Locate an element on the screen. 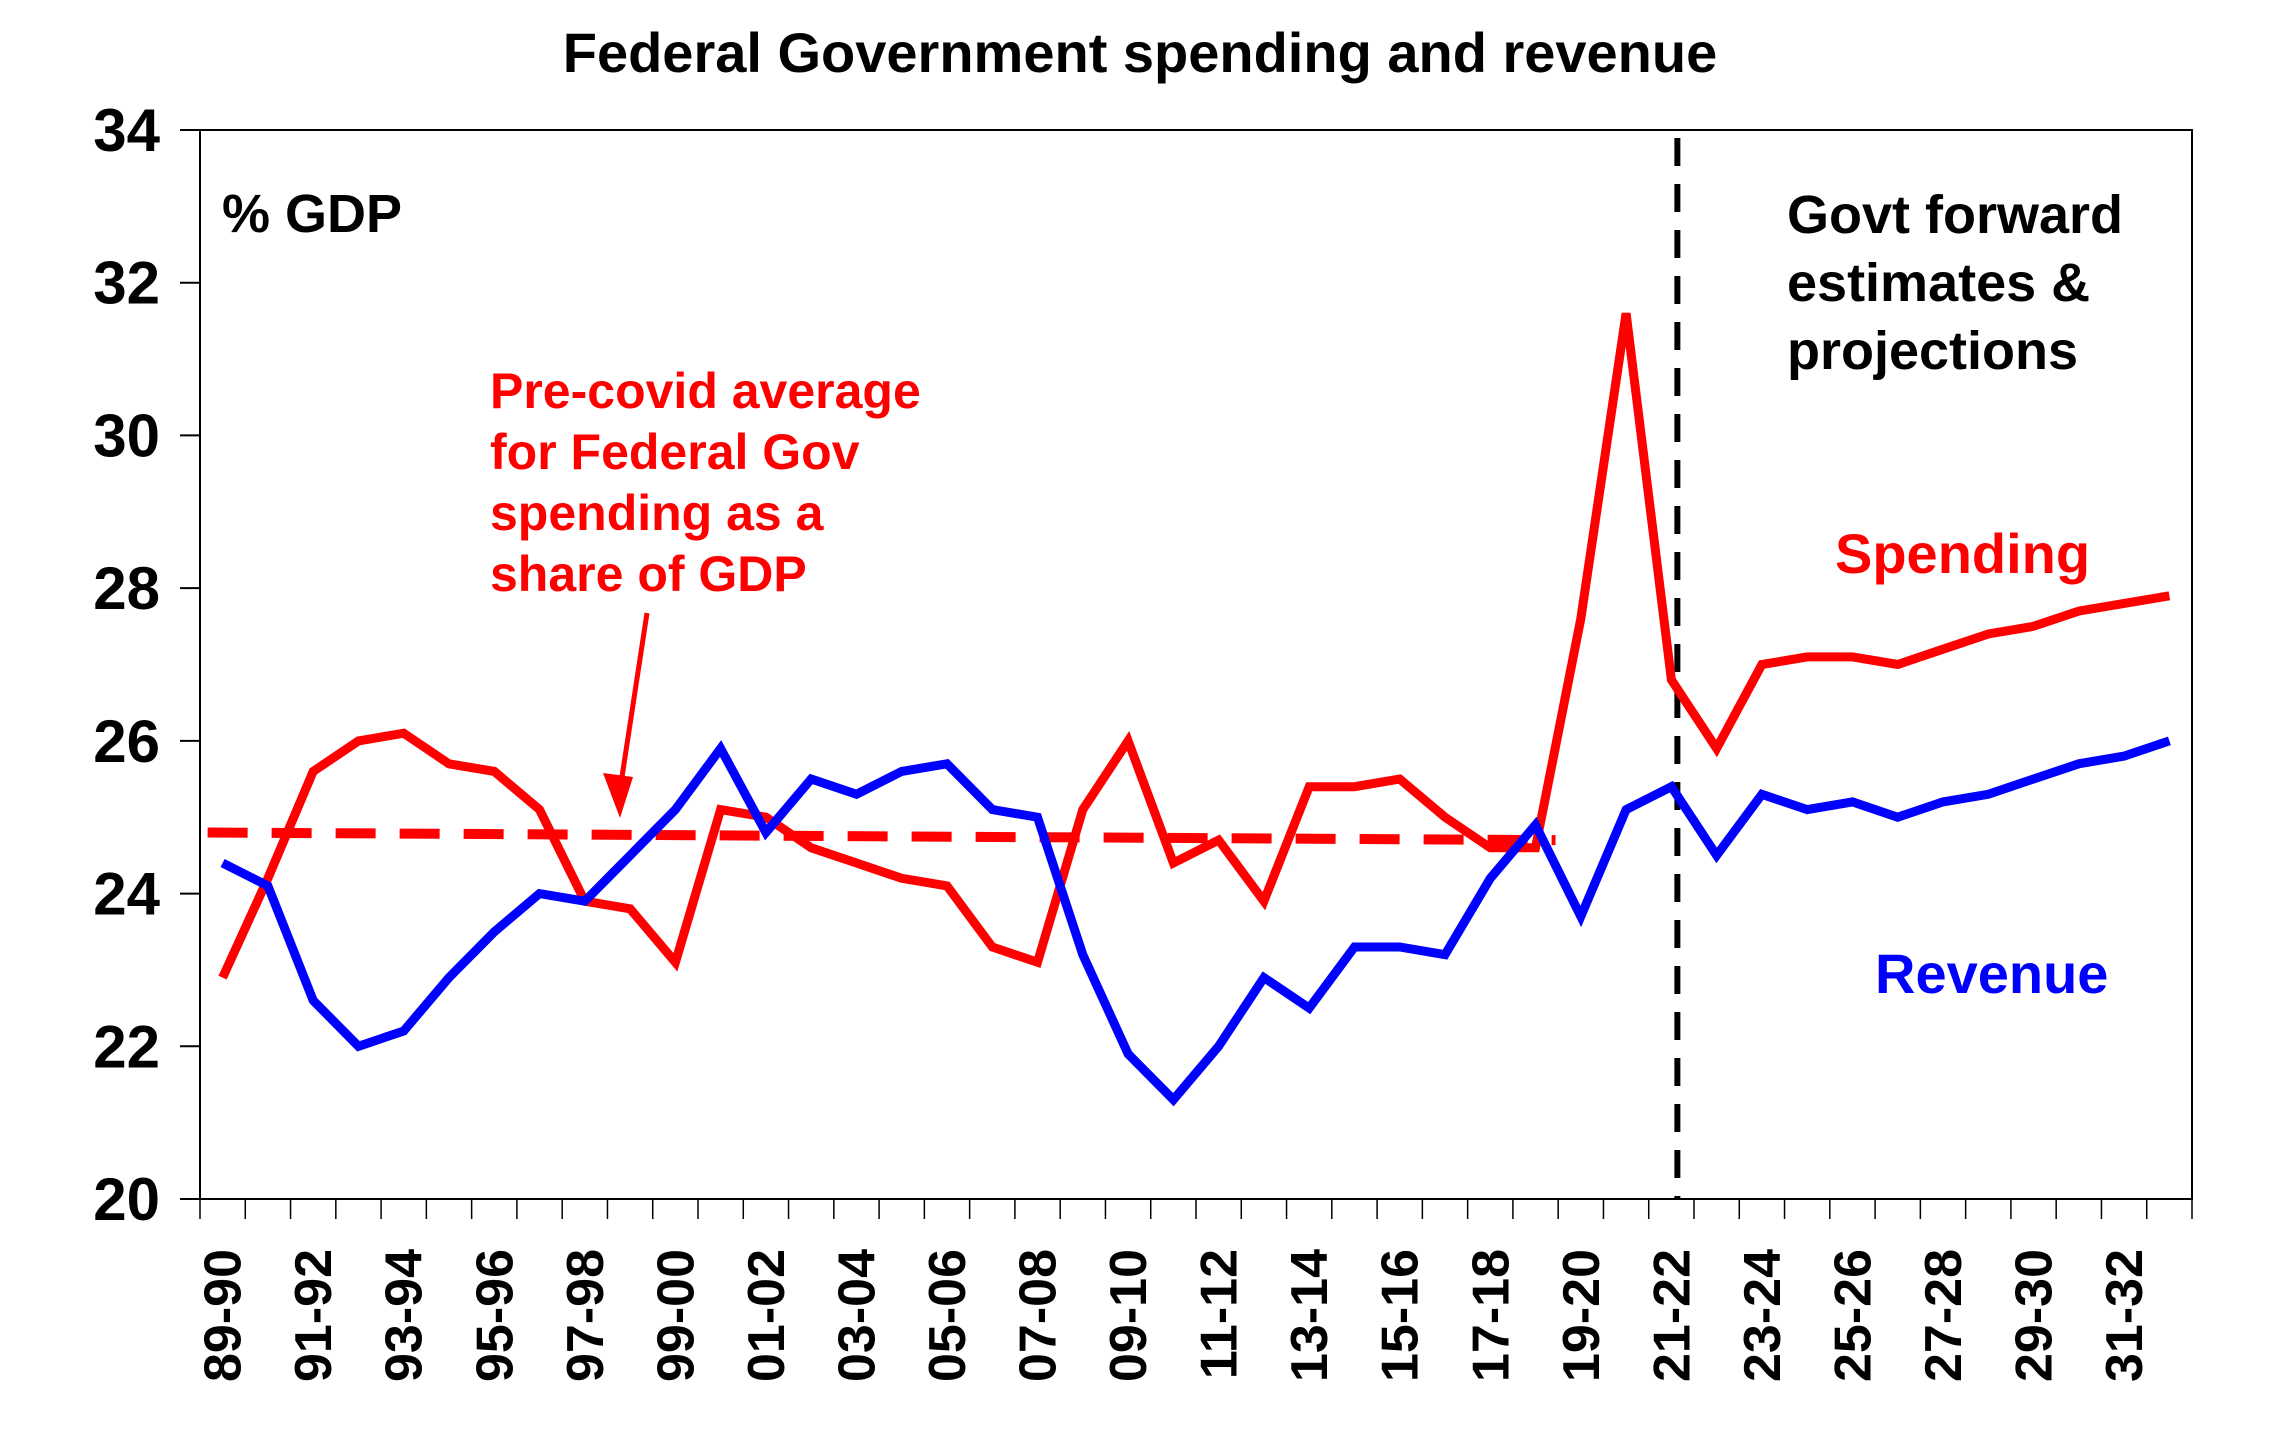  x-tick-label: 05-06 is located at coordinates (948, 1315).